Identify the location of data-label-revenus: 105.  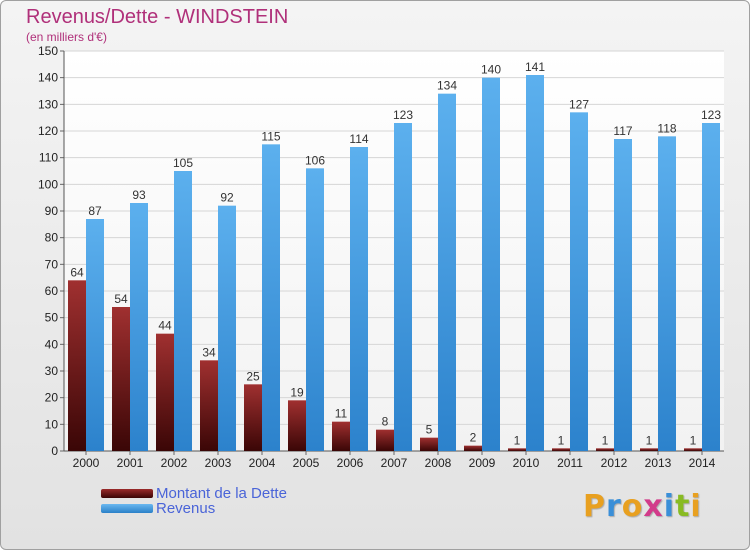
(183, 163).